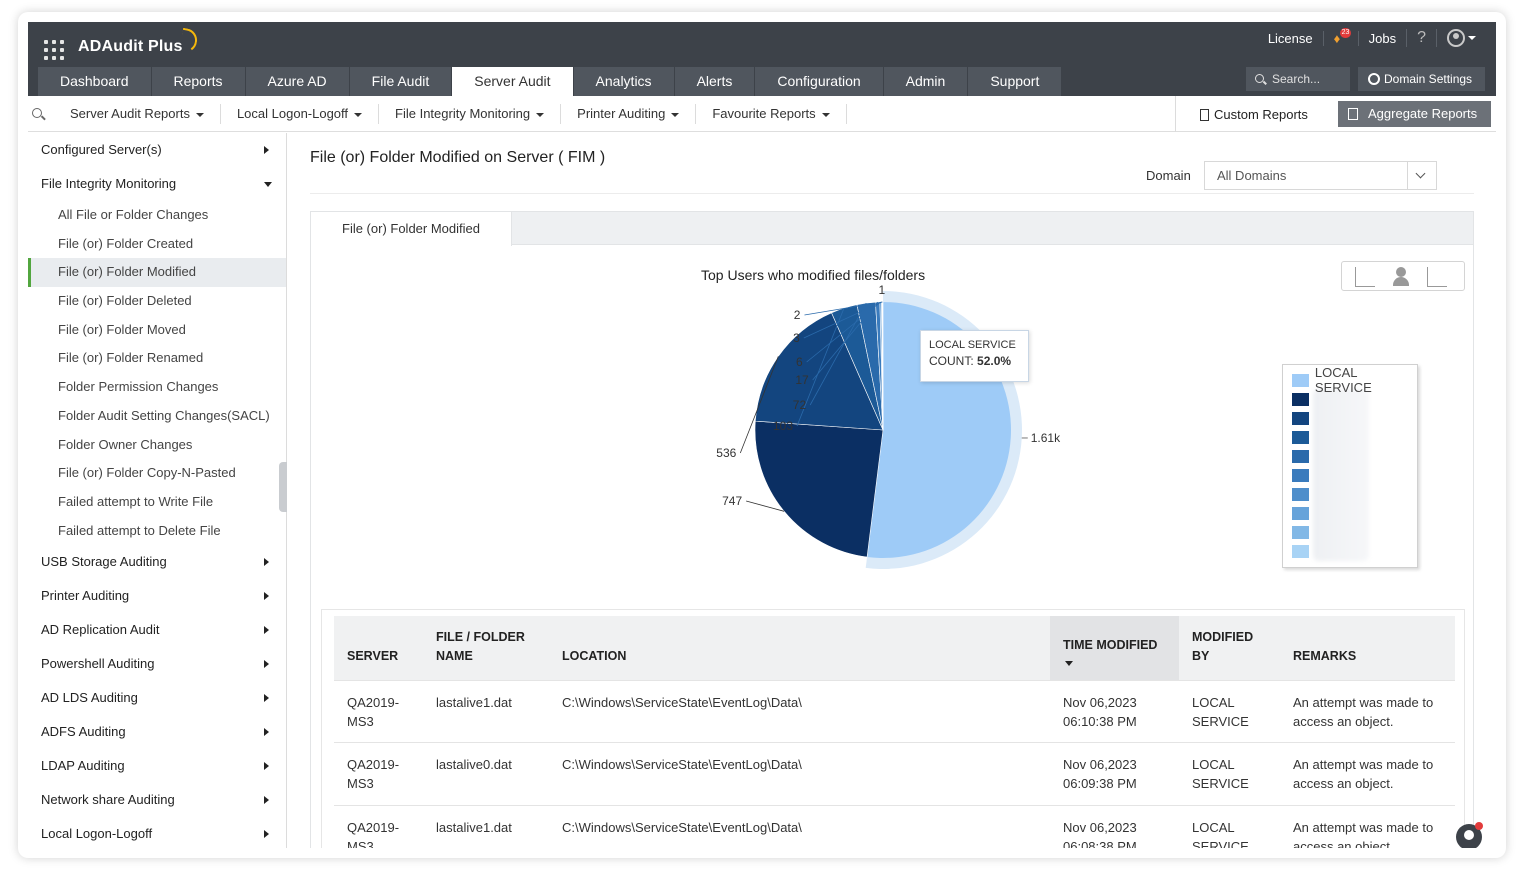 The image size is (1524, 882). What do you see at coordinates (1354, 380) in the screenshot?
I see `legend-item: LOCAL SERVICE` at bounding box center [1354, 380].